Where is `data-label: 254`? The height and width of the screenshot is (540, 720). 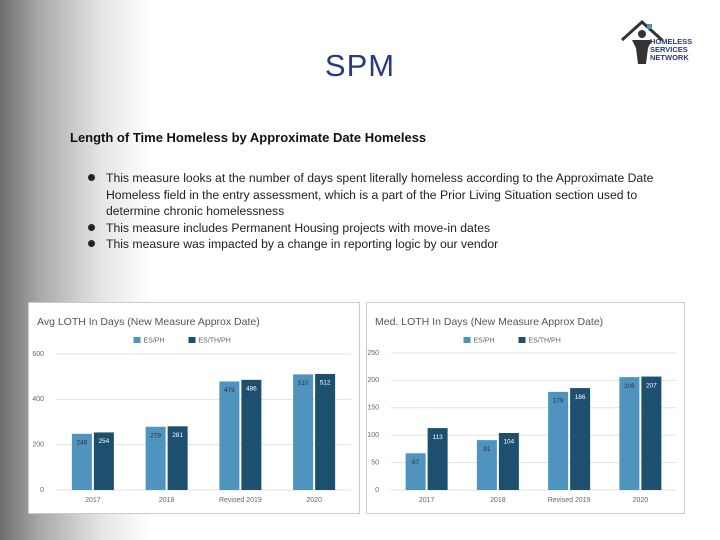
data-label: 254 is located at coordinates (103, 441).